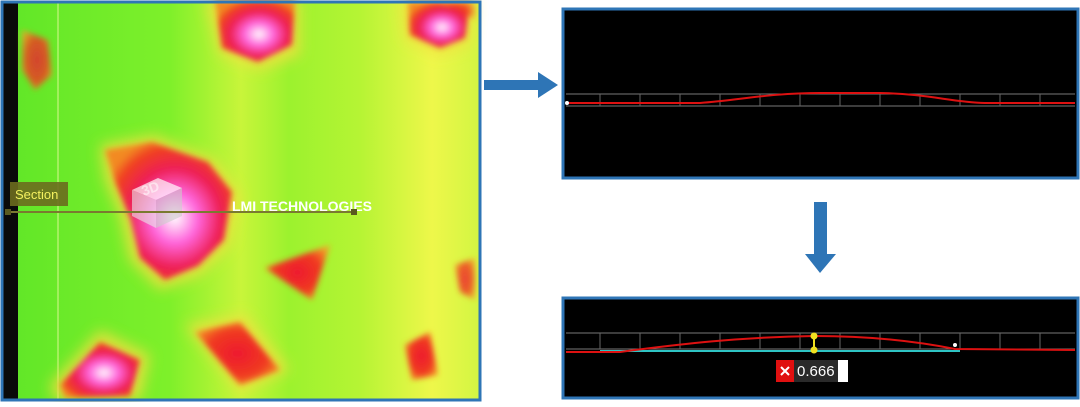 Image resolution: width=1080 pixels, height=407 pixels. Describe the element at coordinates (150, 188) in the screenshot. I see `logo-3d: 3D` at that location.